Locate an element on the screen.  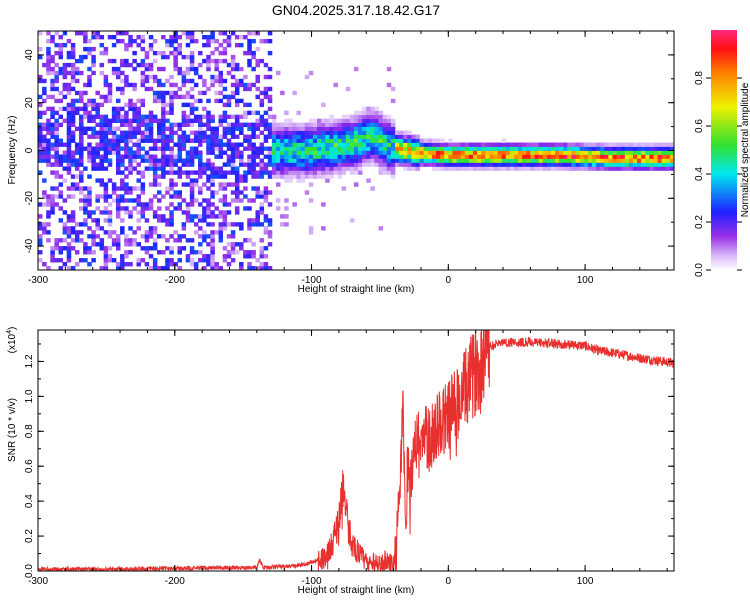
y-tick-label: 0.0 is located at coordinates (29, 571).